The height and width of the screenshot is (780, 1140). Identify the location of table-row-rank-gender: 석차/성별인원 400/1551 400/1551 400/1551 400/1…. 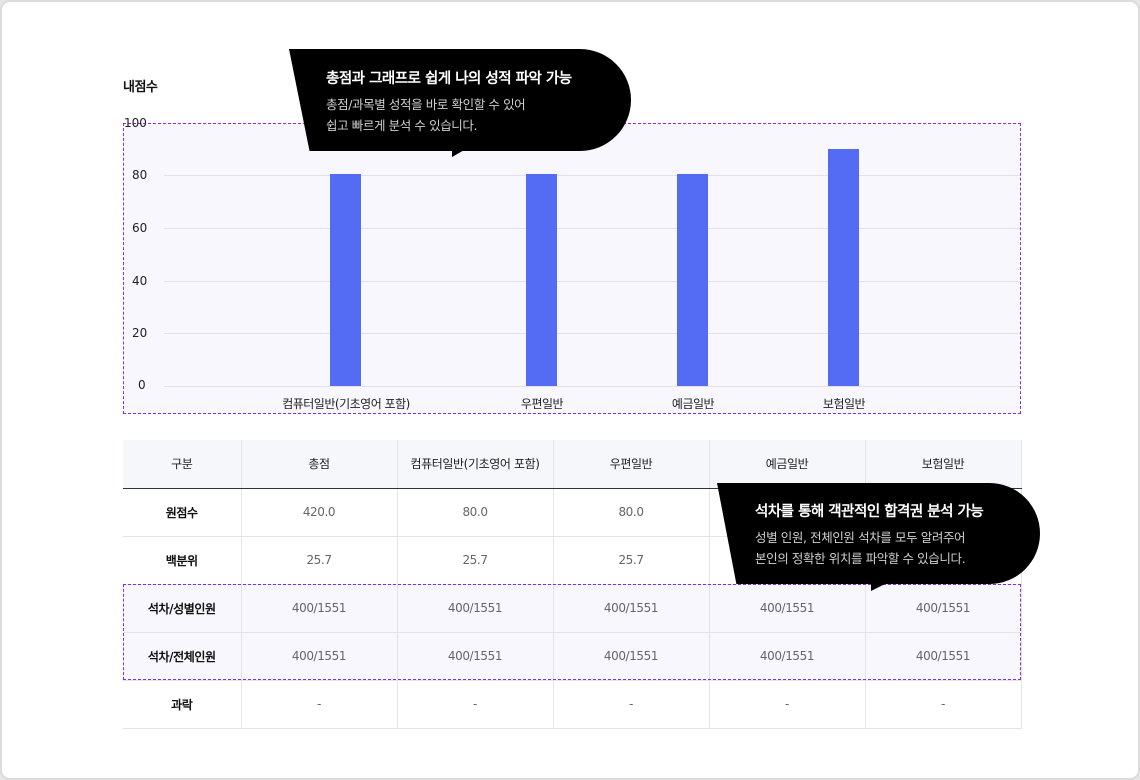
(572, 608).